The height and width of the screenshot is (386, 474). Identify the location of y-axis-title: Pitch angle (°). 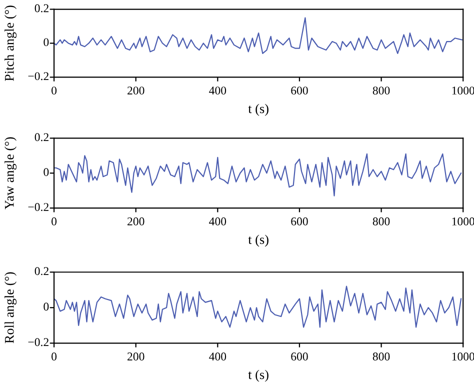
(10, 44).